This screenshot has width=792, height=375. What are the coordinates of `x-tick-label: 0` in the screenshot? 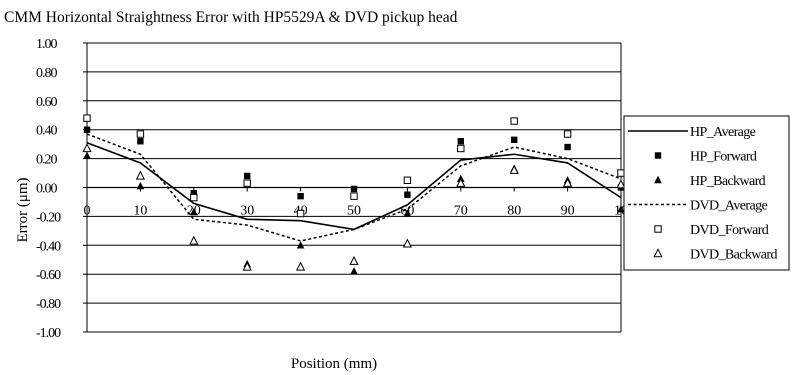 It's located at (87, 211).